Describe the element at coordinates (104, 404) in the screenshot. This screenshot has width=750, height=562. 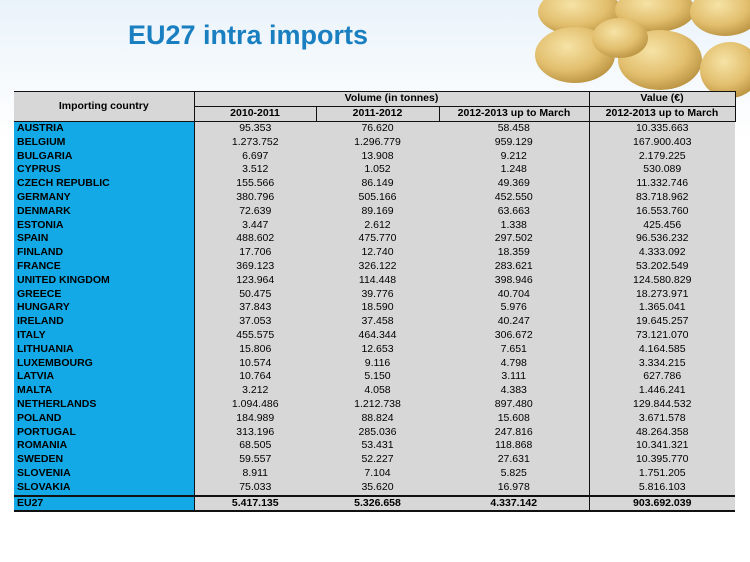
I see `country-cell: NETHERLANDS` at that location.